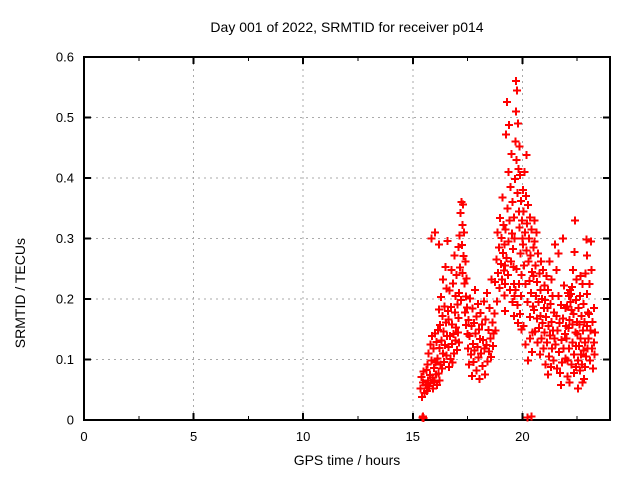 Image resolution: width=640 pixels, height=480 pixels. I want to click on tick-label: 5, so click(193, 436).